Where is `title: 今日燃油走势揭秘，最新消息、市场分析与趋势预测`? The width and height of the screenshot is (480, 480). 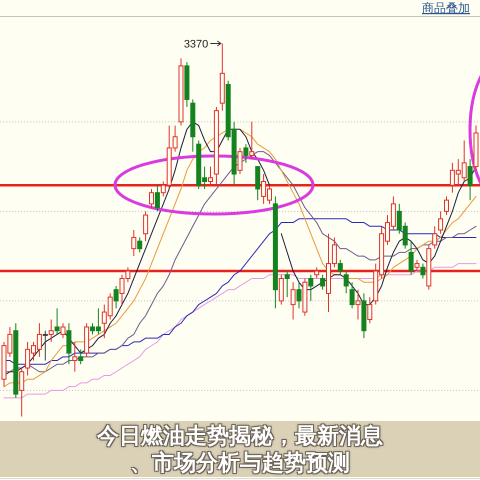 title: 今日燃油走势揭秘，最新消息、市场分析与趋势预测 is located at coordinates (240, 449).